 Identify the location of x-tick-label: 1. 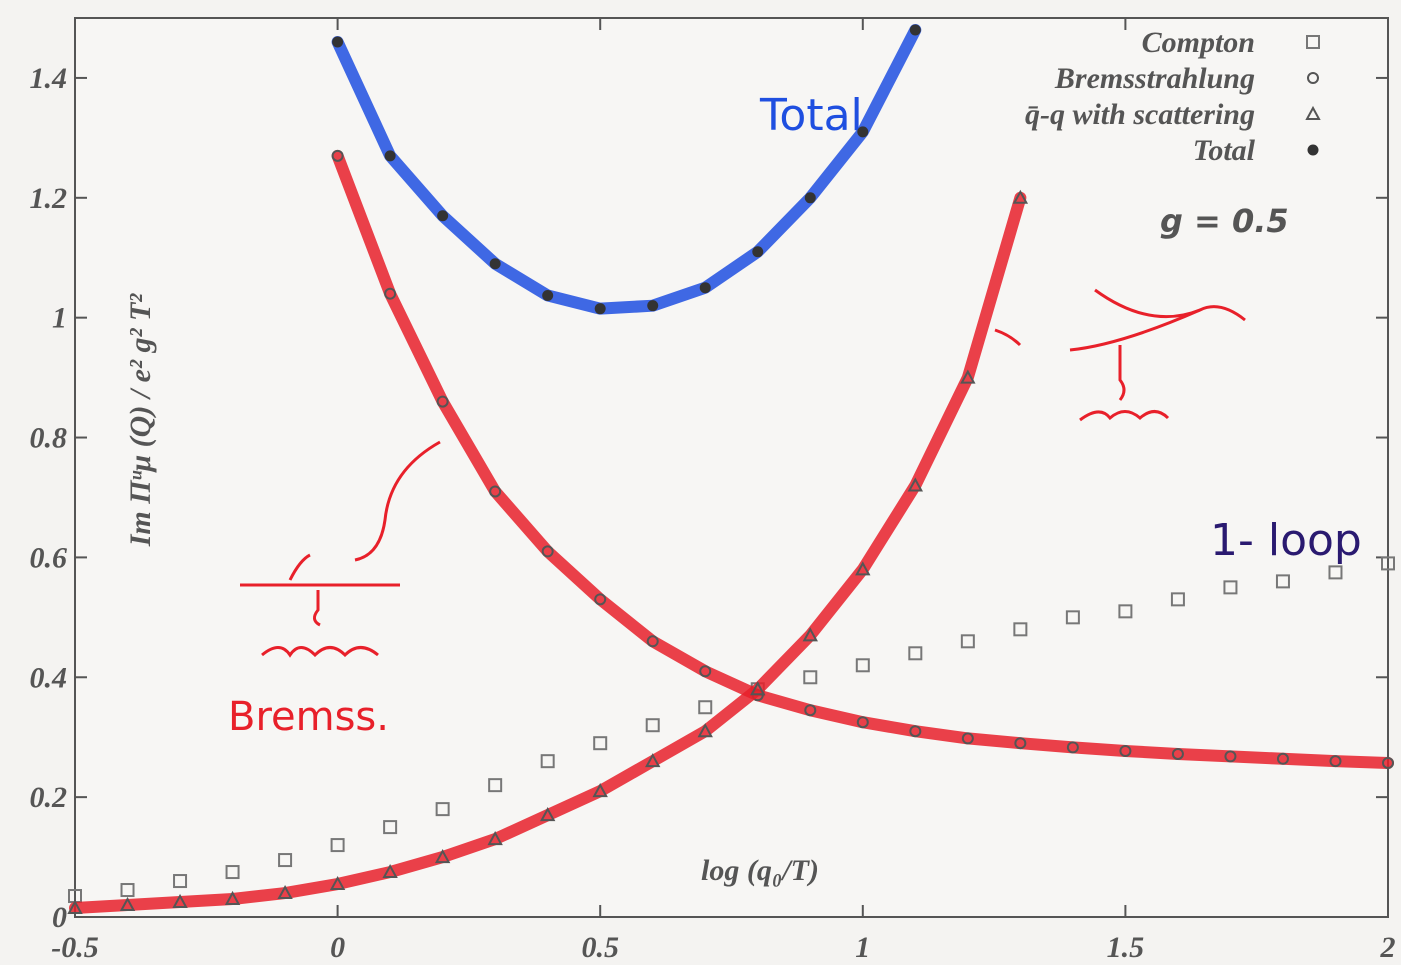
(862, 947).